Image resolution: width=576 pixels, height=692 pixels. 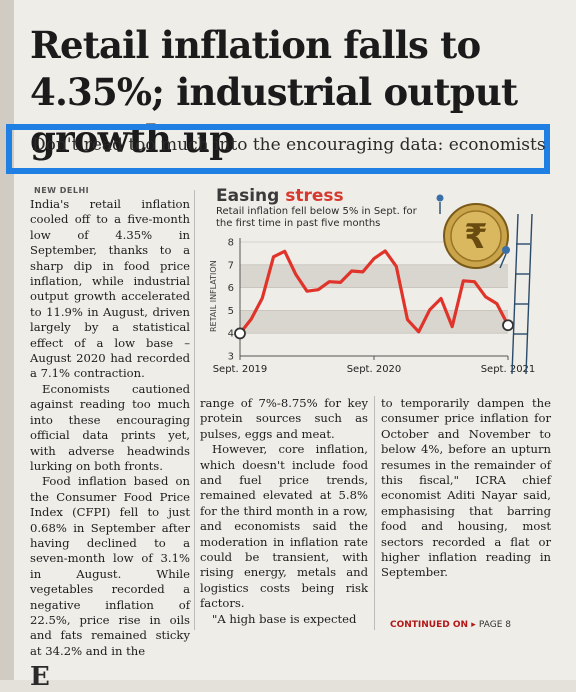 I want to click on y-tick-label: 6, so click(x=231, y=288).